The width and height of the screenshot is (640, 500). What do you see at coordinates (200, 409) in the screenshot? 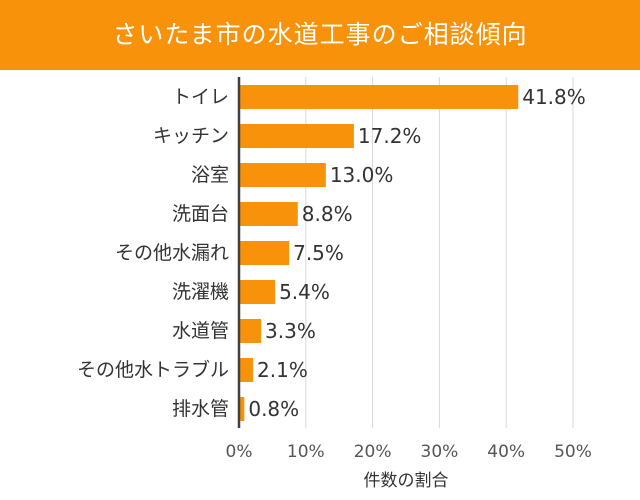
I see `category-label: 排水管` at bounding box center [200, 409].